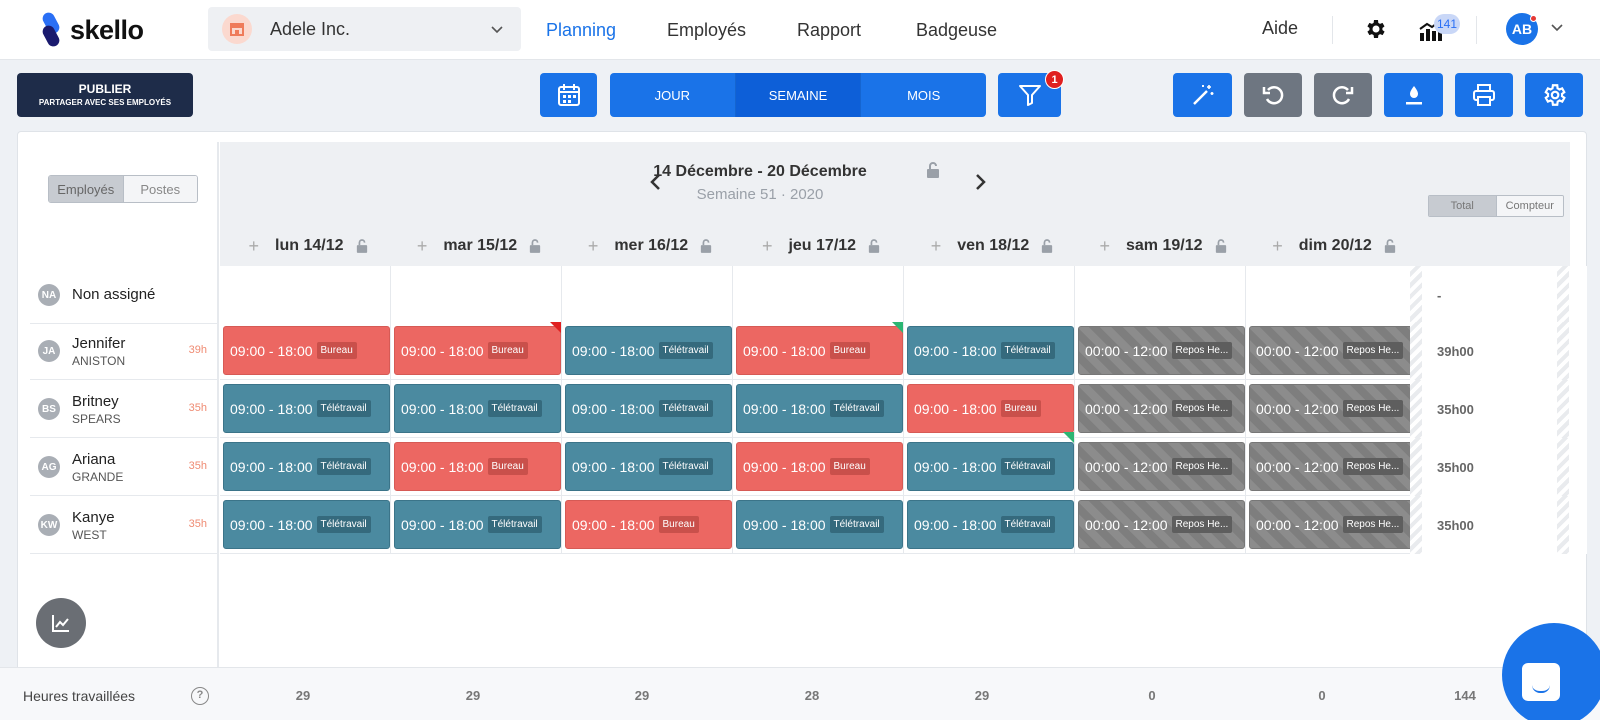  Describe the element at coordinates (797, 95) in the screenshot. I see `view-week-button: SEMAINE` at that location.